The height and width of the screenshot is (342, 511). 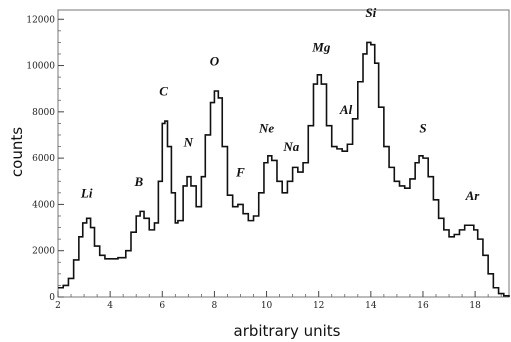 I want to click on peak-label-na: Na, so click(x=290, y=146).